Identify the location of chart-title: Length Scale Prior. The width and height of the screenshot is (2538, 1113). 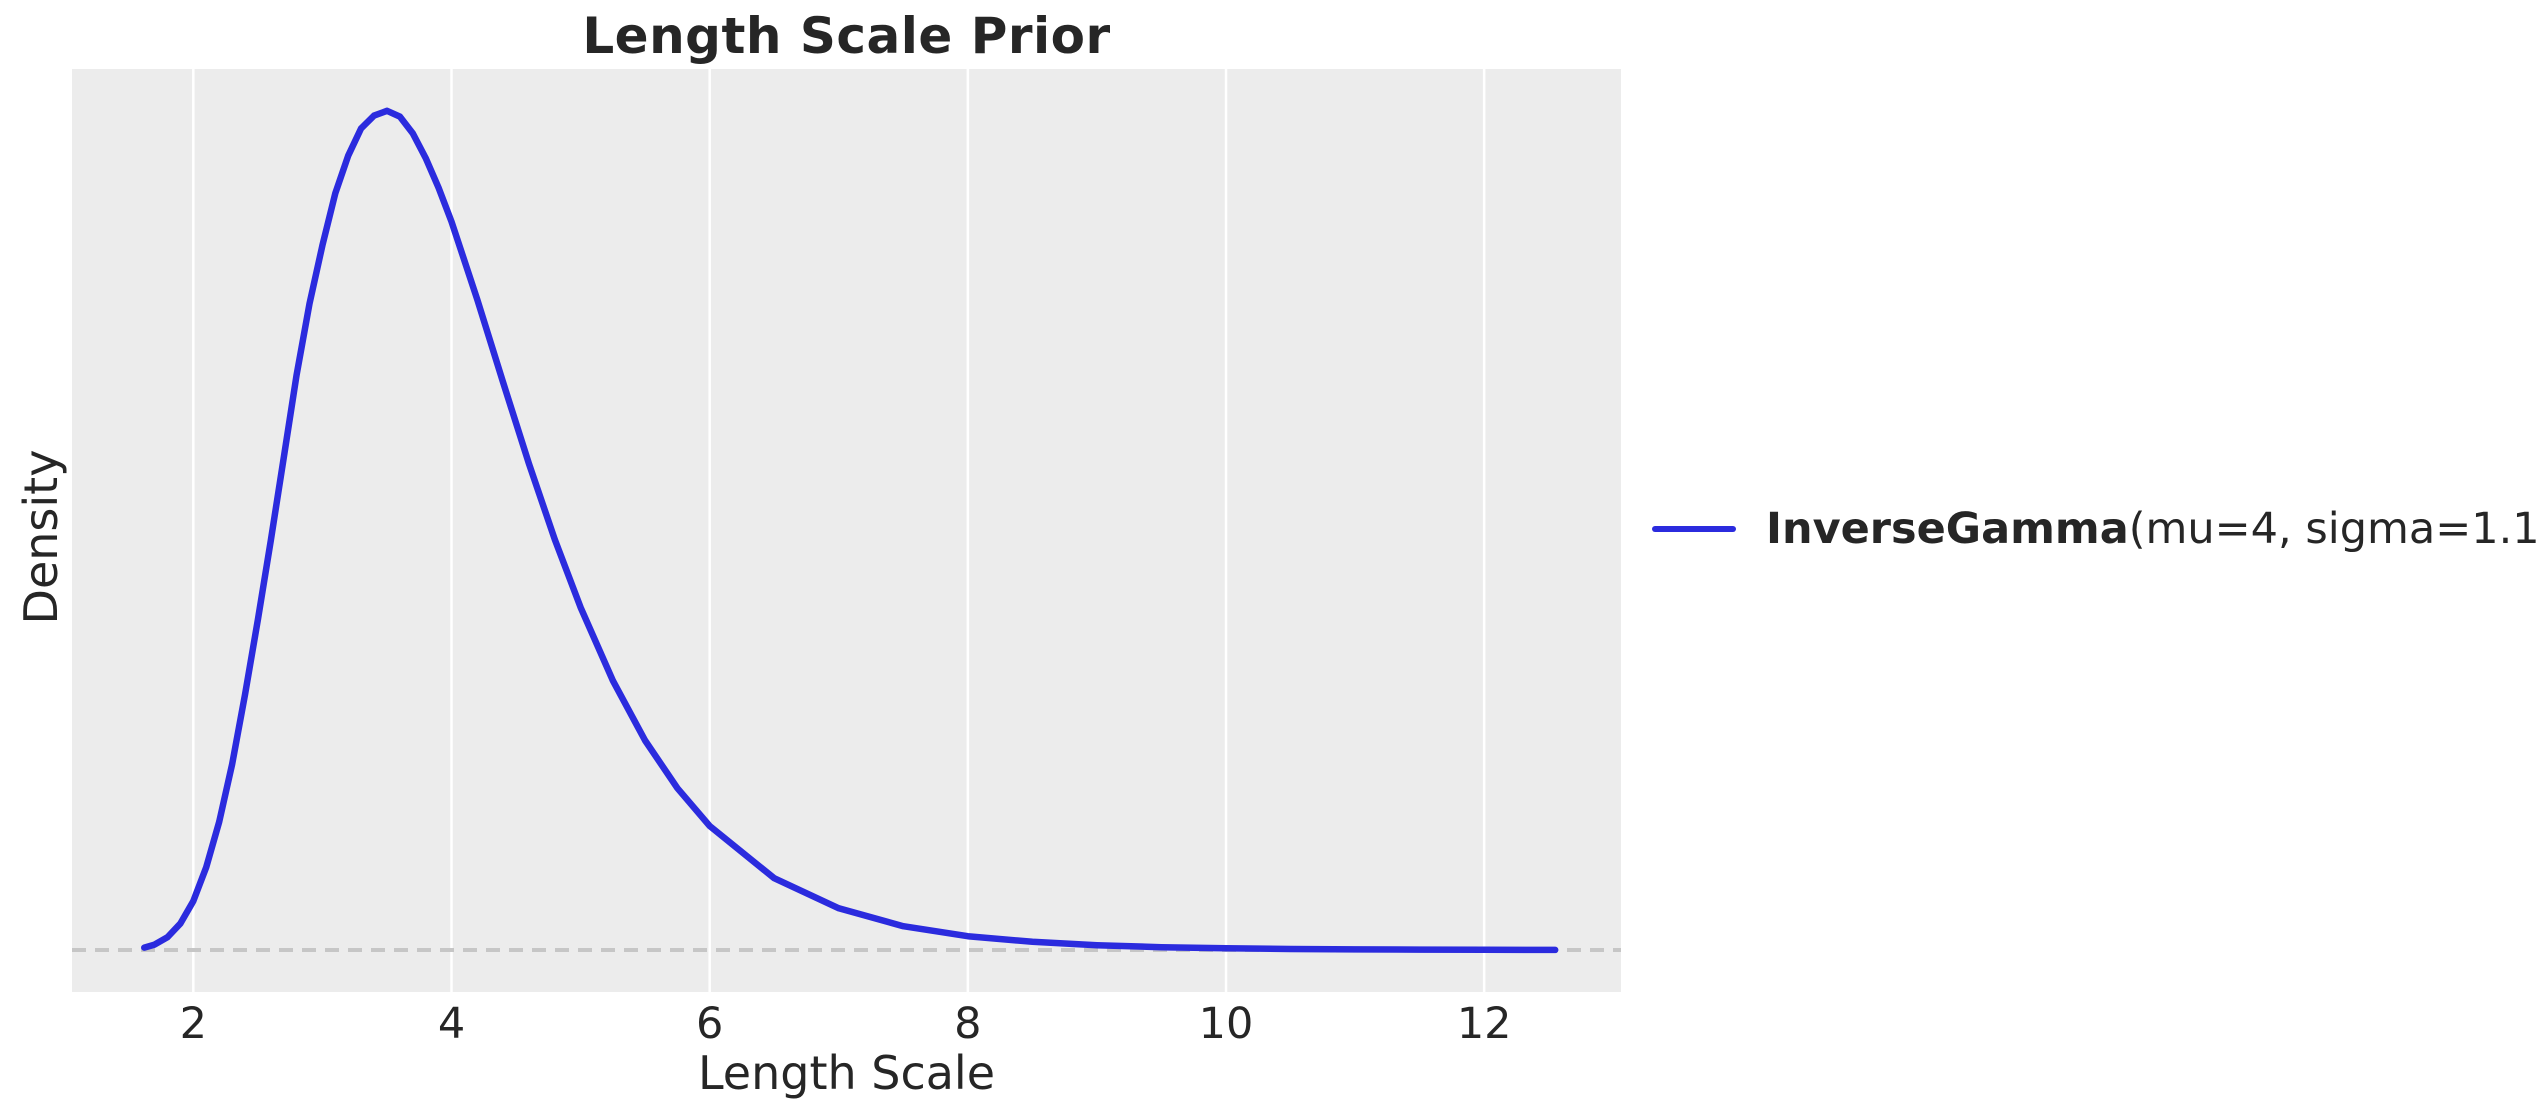
(846, 36).